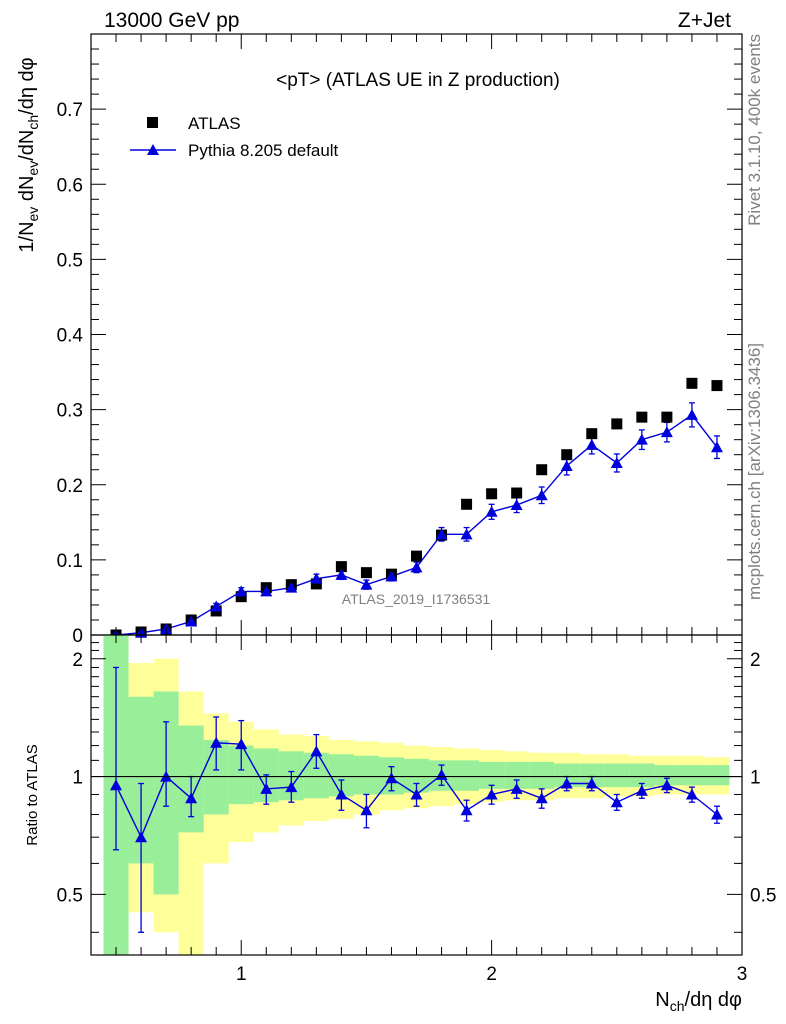 The height and width of the screenshot is (1024, 786). I want to click on x-tick-label: 3, so click(742, 974).